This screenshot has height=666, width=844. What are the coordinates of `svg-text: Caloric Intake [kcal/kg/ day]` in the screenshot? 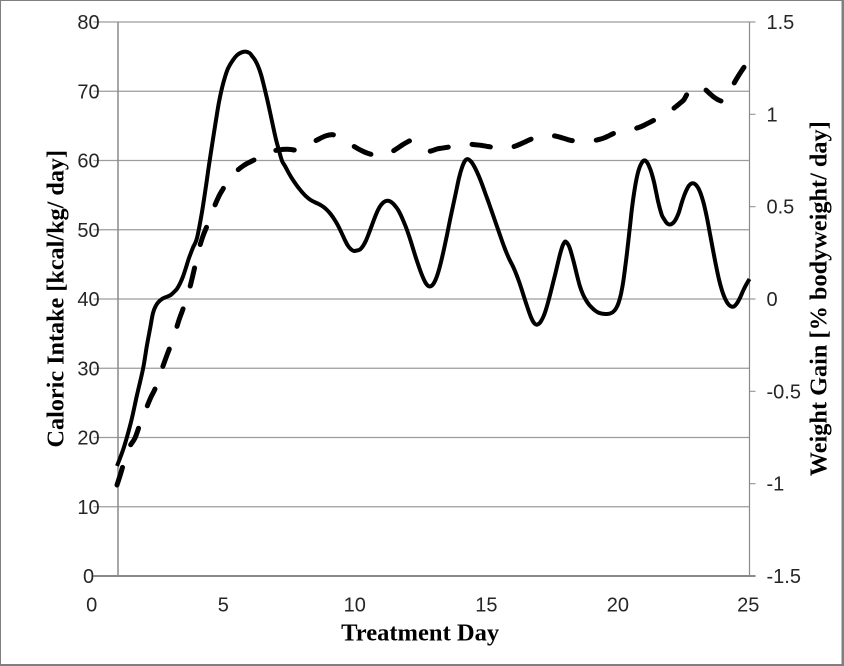 It's located at (57, 299).